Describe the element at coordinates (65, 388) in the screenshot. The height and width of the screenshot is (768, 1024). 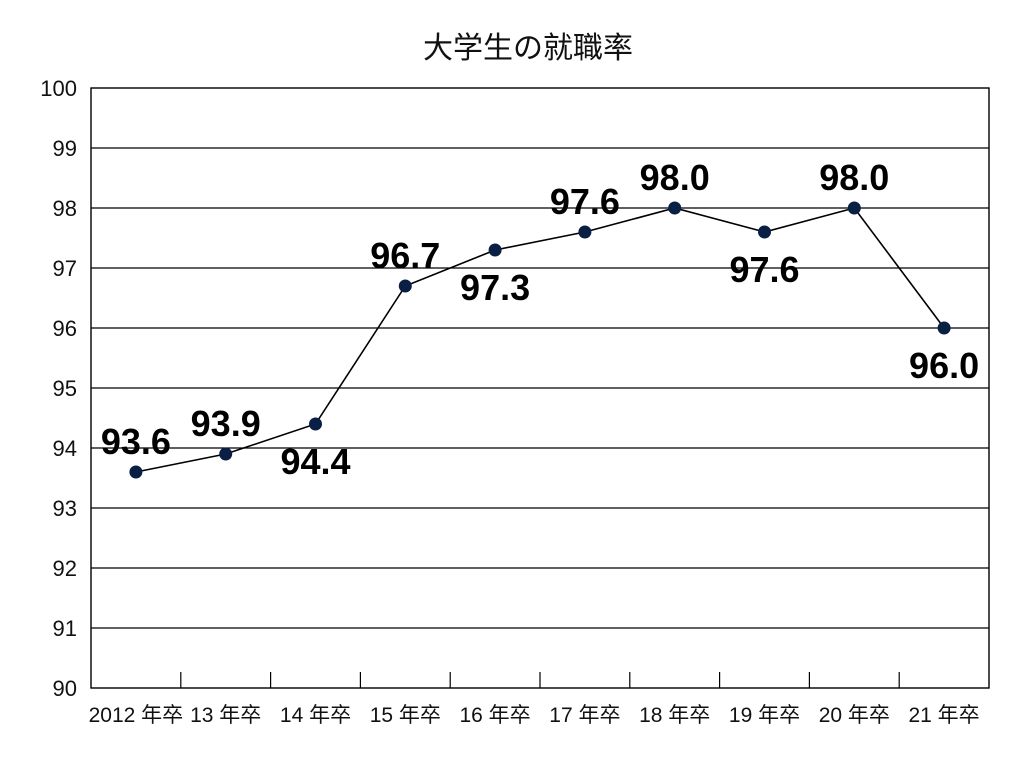
I see `y-tick-label: 95` at that location.